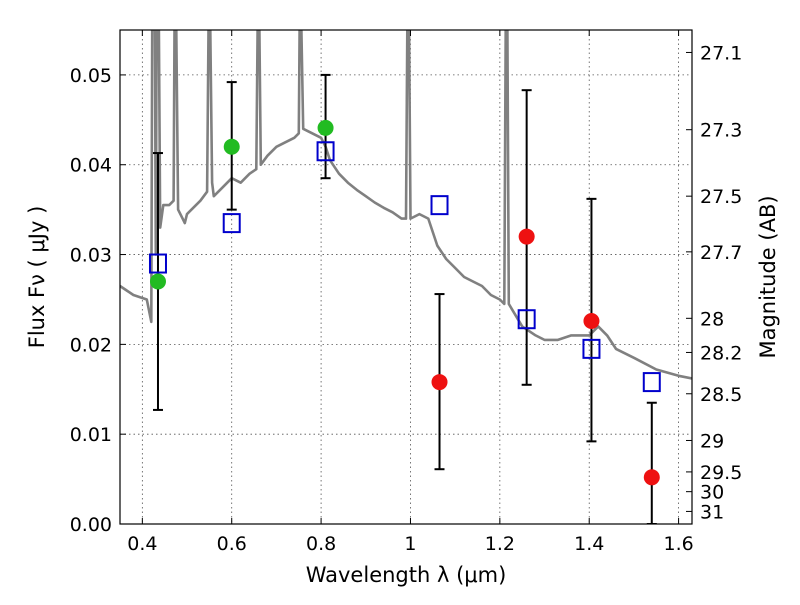 This screenshot has height=605, width=800. What do you see at coordinates (98, 300) in the screenshot?
I see `y-tick-layer: 0.00 0.01 0.02 0.03 0.04 0.05` at bounding box center [98, 300].